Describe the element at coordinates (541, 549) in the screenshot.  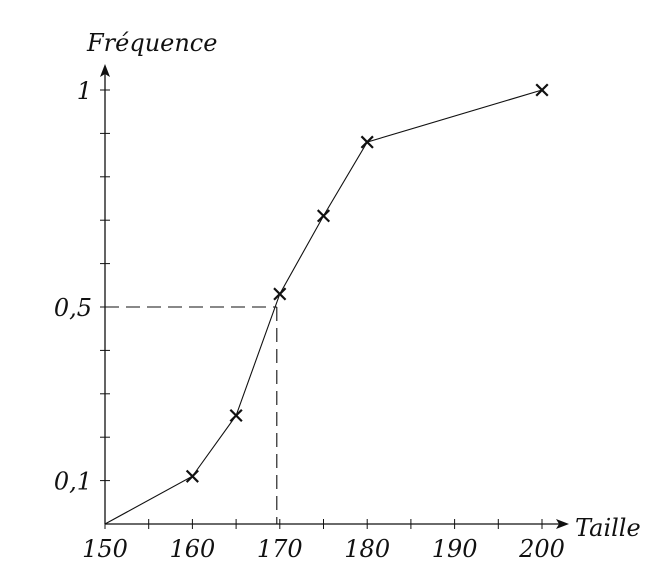
I see `x-tick-label: 200` at that location.